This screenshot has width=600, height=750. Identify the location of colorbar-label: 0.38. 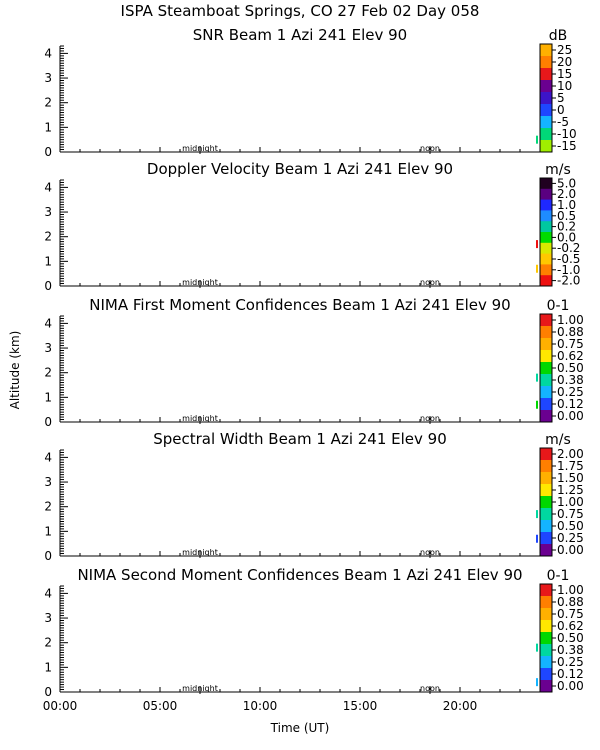
(570, 650).